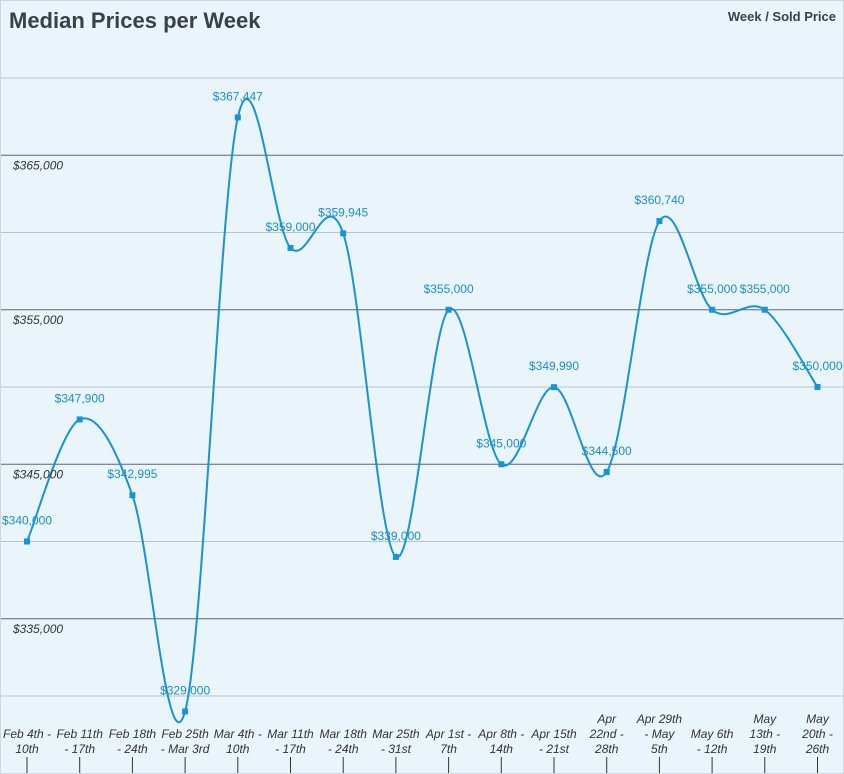 The width and height of the screenshot is (844, 774). What do you see at coordinates (185, 734) in the screenshot?
I see `x-tick-label: Feb 25th` at bounding box center [185, 734].